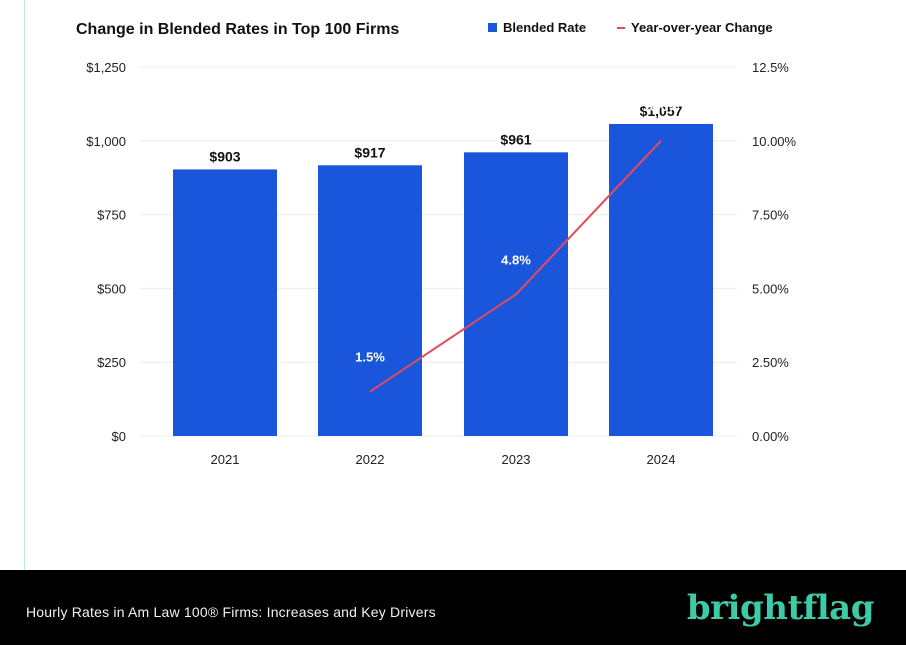  Describe the element at coordinates (770, 67) in the screenshot. I see `right-tick-label: 12.5%` at that location.